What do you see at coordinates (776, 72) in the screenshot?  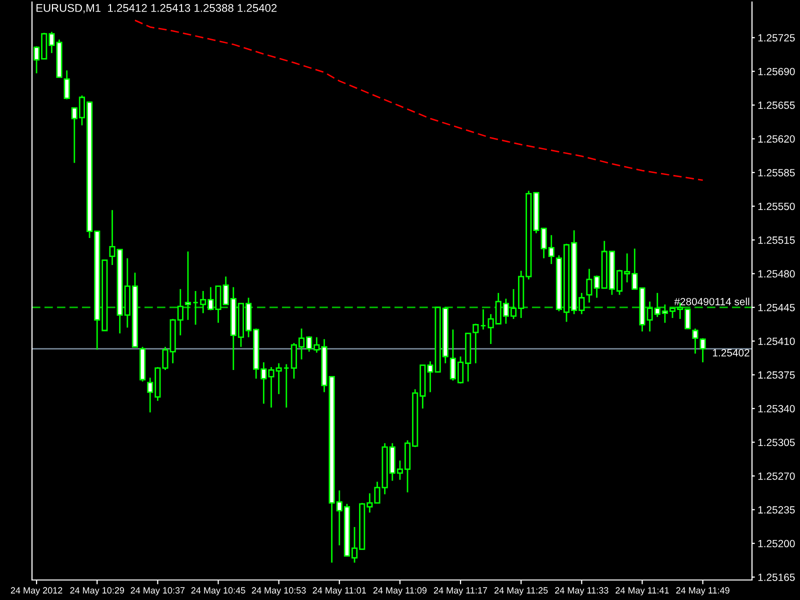 I see `y-tick-label: 1.25690` at bounding box center [776, 72].